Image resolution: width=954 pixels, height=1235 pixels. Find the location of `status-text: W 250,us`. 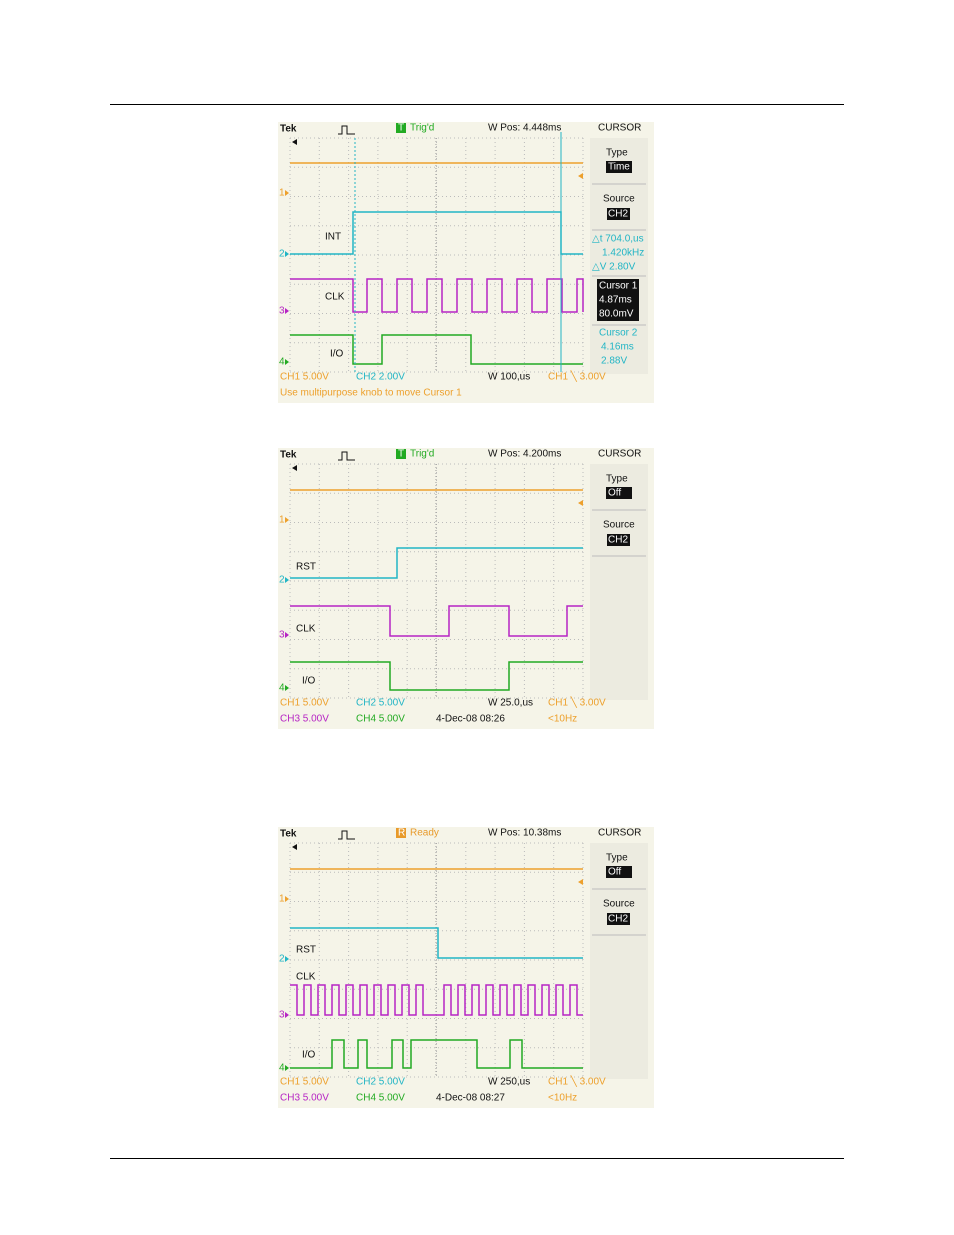

status-text: W 250,us is located at coordinates (509, 1082).